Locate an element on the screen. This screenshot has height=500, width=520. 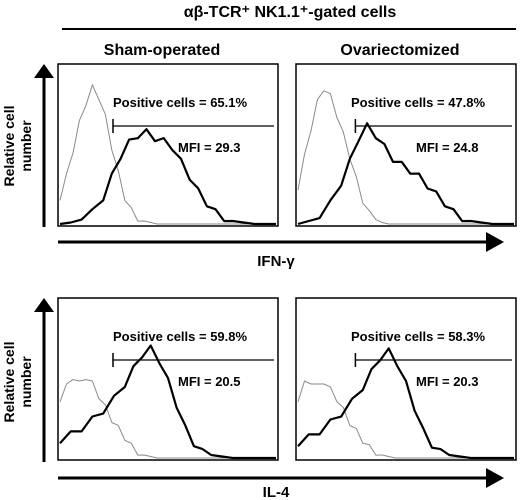
panel-ifng-ovx: Positive cells = 47.8% MFI = 24.8 is located at coordinates (406, 145).